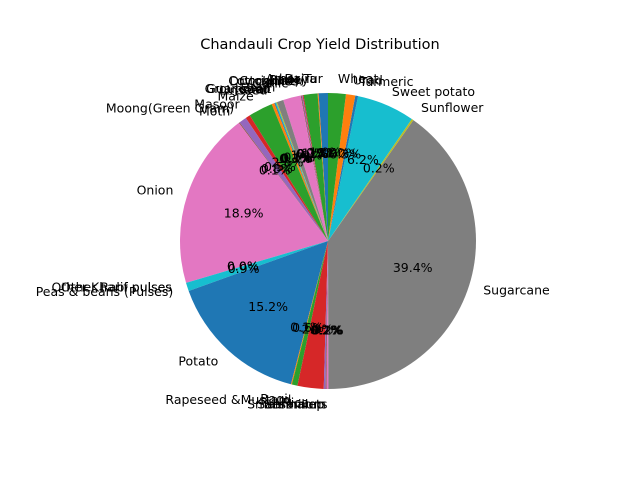  I want to click on pie-percent-maize: 2.6%, so click(288, 161).